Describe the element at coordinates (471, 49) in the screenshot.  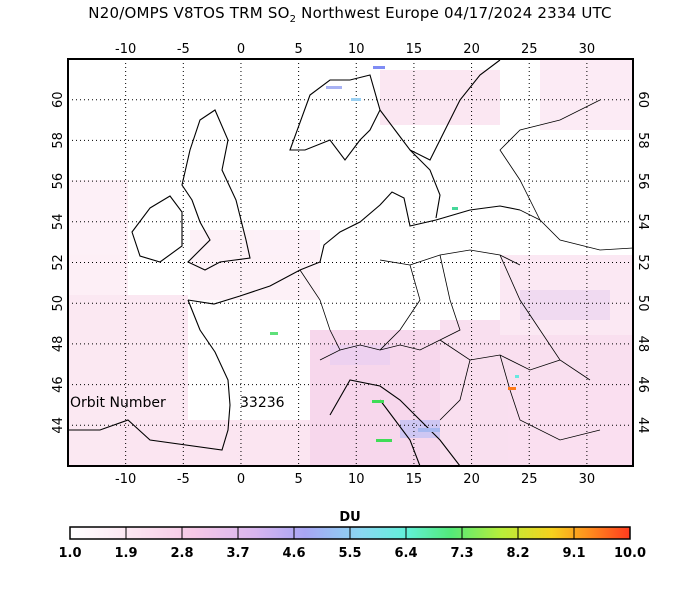
I see `lon-tick-label-top: 20` at that location.